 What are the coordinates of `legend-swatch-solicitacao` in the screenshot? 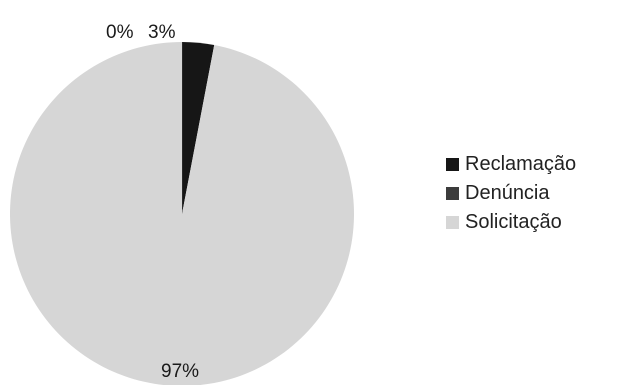 It's located at (452, 222).